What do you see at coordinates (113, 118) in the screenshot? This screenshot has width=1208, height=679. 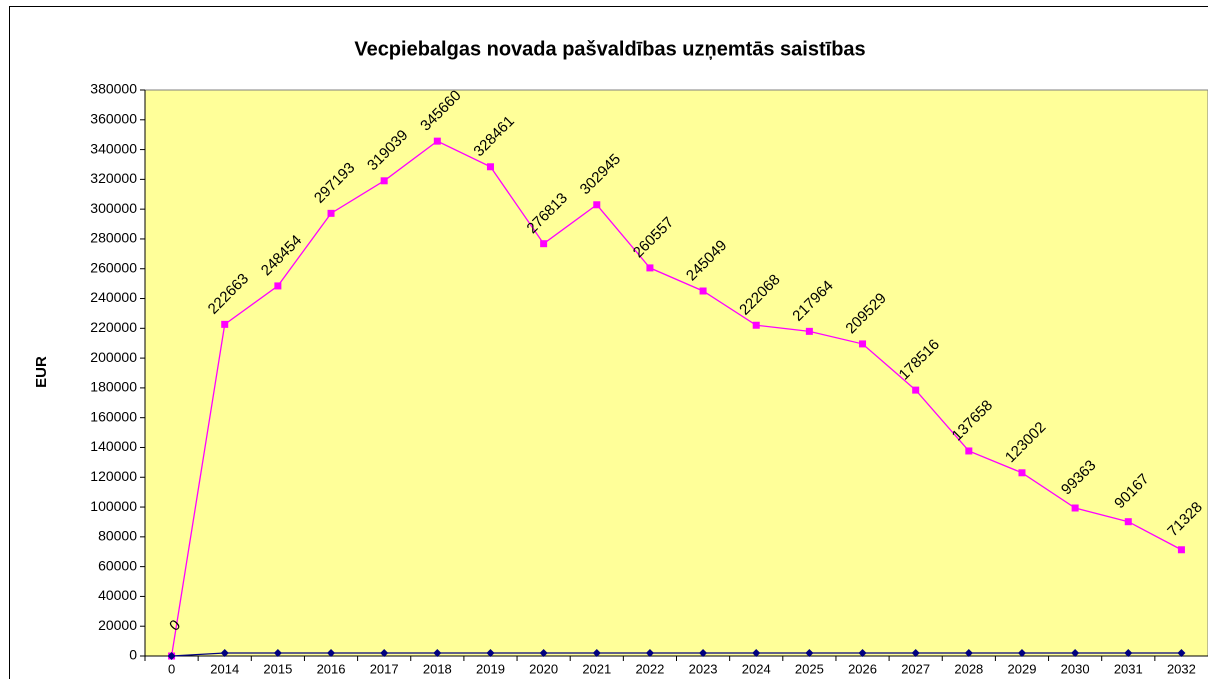 I see `y-tick-label: 360000` at bounding box center [113, 118].